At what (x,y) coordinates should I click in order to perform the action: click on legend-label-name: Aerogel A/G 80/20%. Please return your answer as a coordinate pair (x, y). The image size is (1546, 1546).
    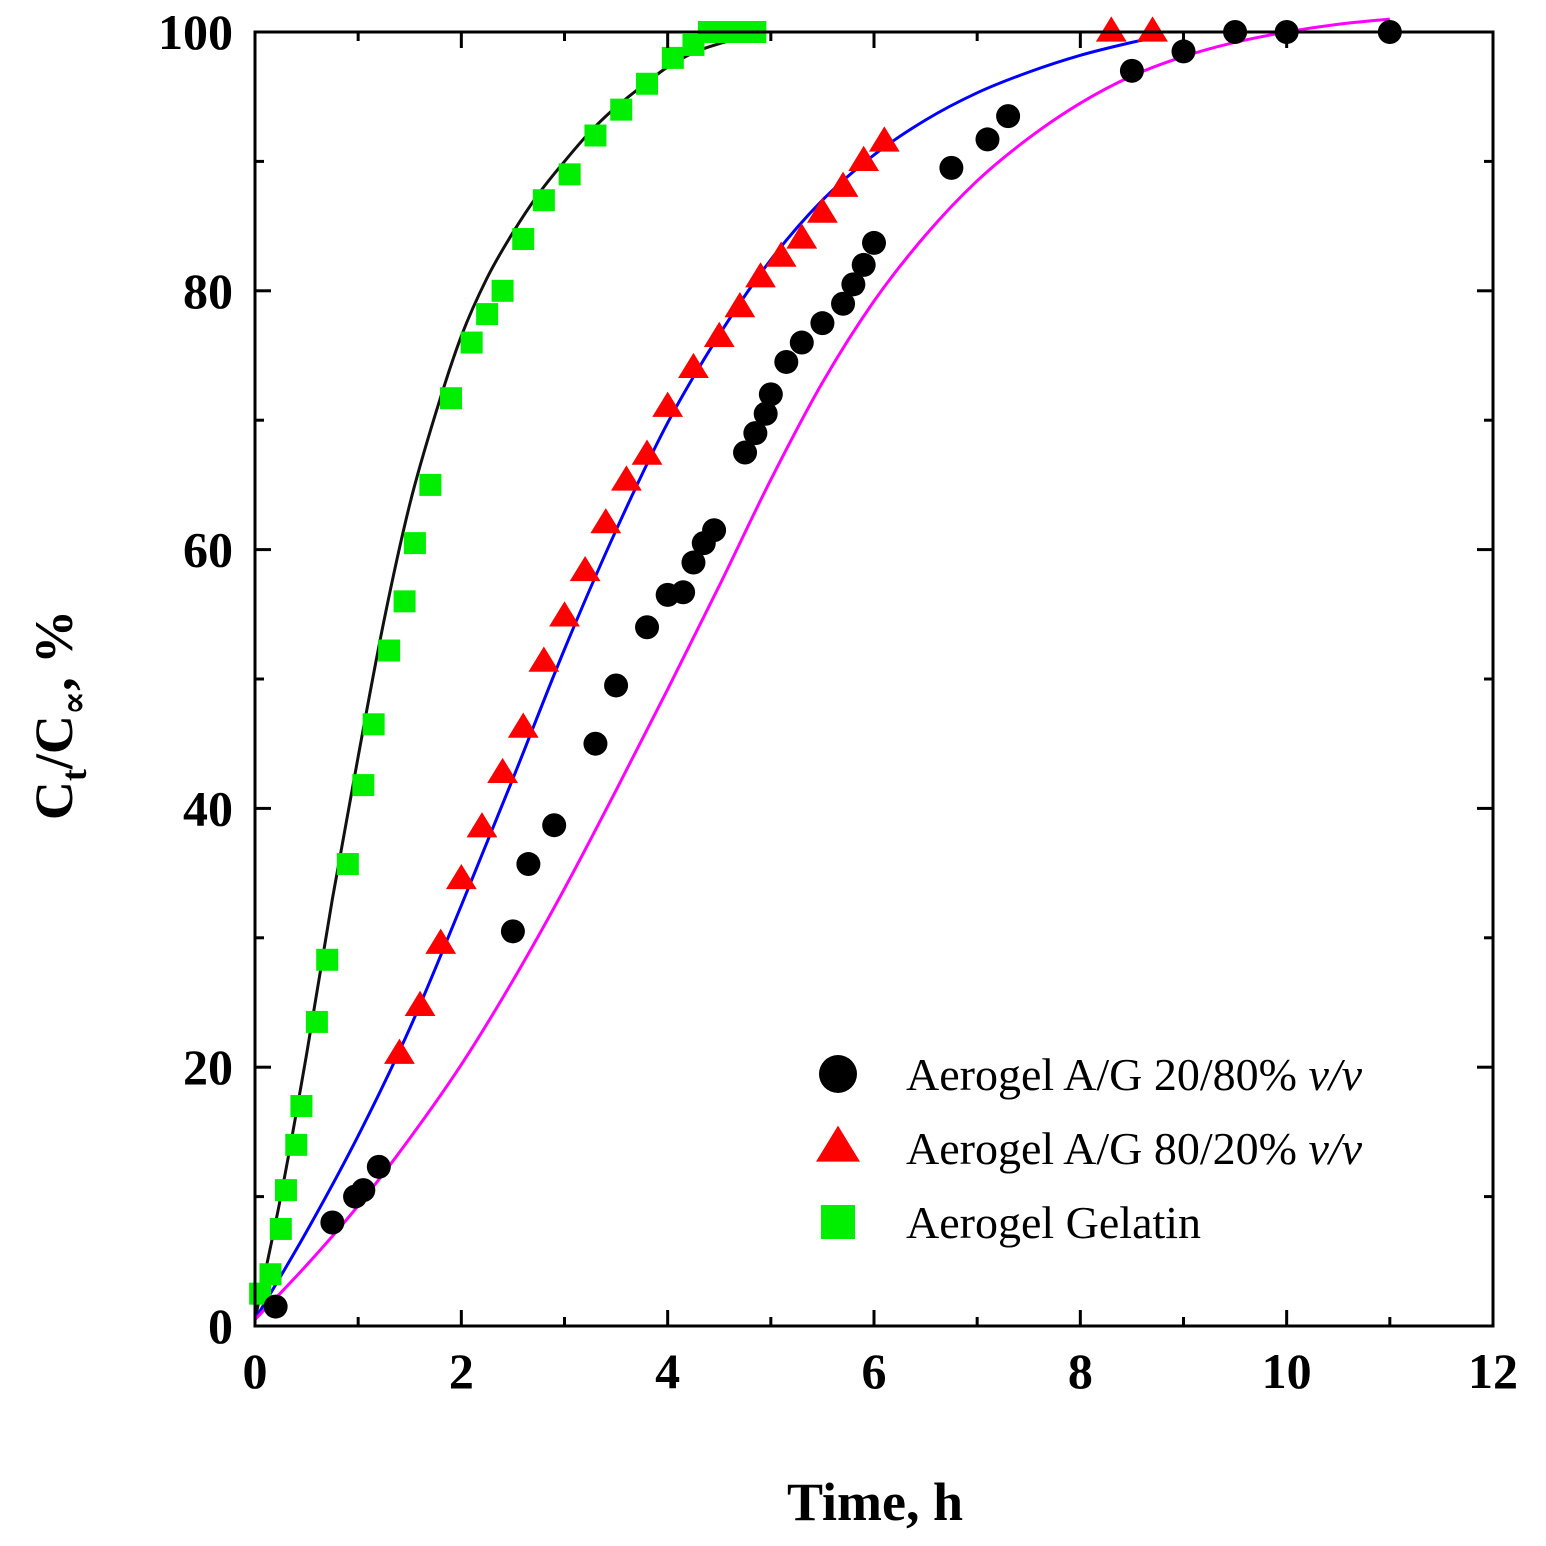
    Looking at the image, I should click on (1107, 1148).